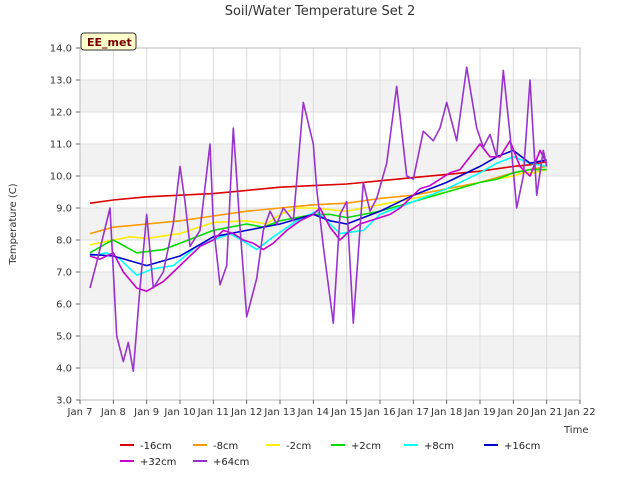 This screenshot has width=640, height=480. What do you see at coordinates (146, 412) in the screenshot?
I see `x-tick-label: Jan 9` at bounding box center [146, 412].